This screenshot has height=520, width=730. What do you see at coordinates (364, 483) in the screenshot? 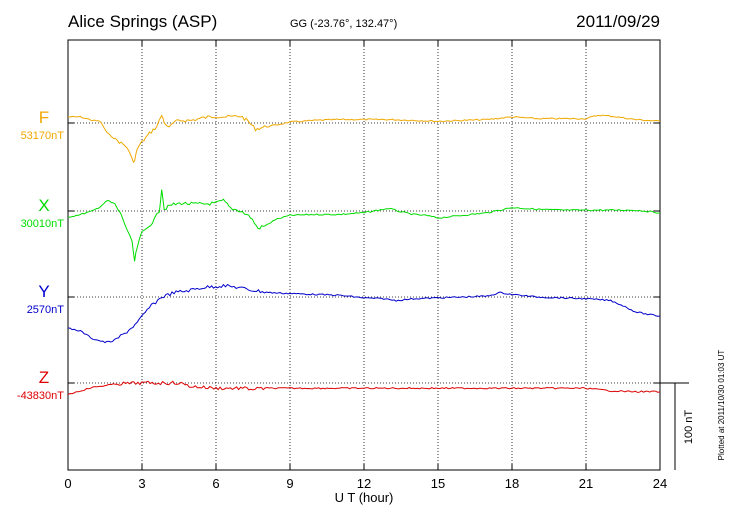
I see `x-tick-label: 12` at bounding box center [364, 483].